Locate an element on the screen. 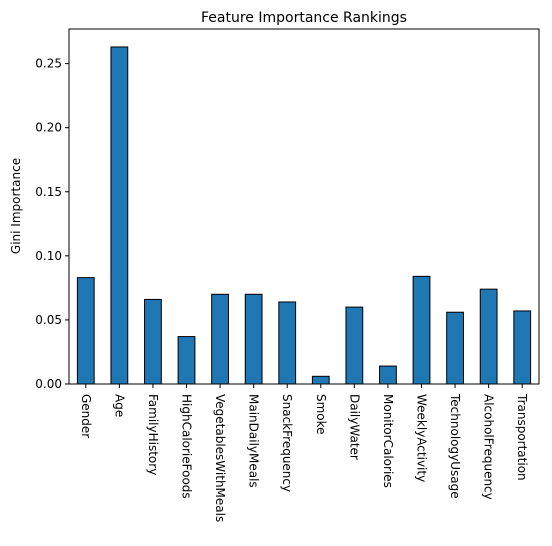 This screenshot has height=546, width=552. y-tick-label: 0.05 is located at coordinates (48, 320).